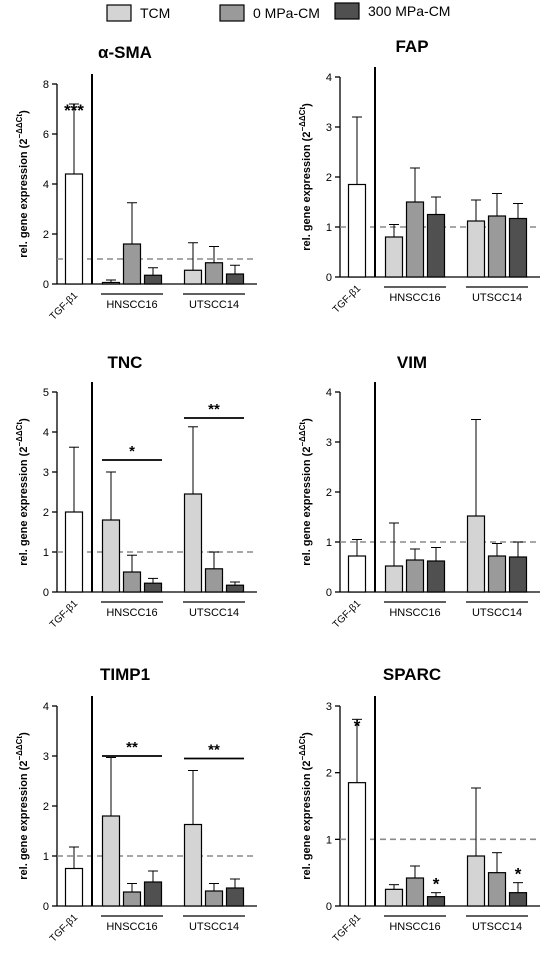  I want to click on legend-label: 0 MPa-CM, so click(286, 13).